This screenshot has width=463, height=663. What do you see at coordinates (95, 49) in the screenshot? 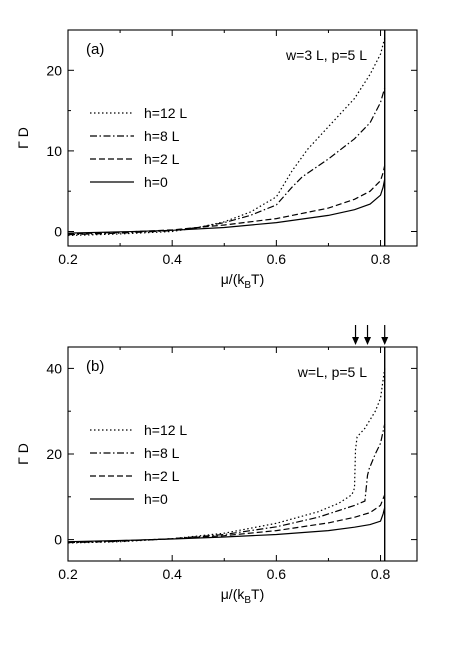
I see `panel-label: (a)` at bounding box center [95, 49].